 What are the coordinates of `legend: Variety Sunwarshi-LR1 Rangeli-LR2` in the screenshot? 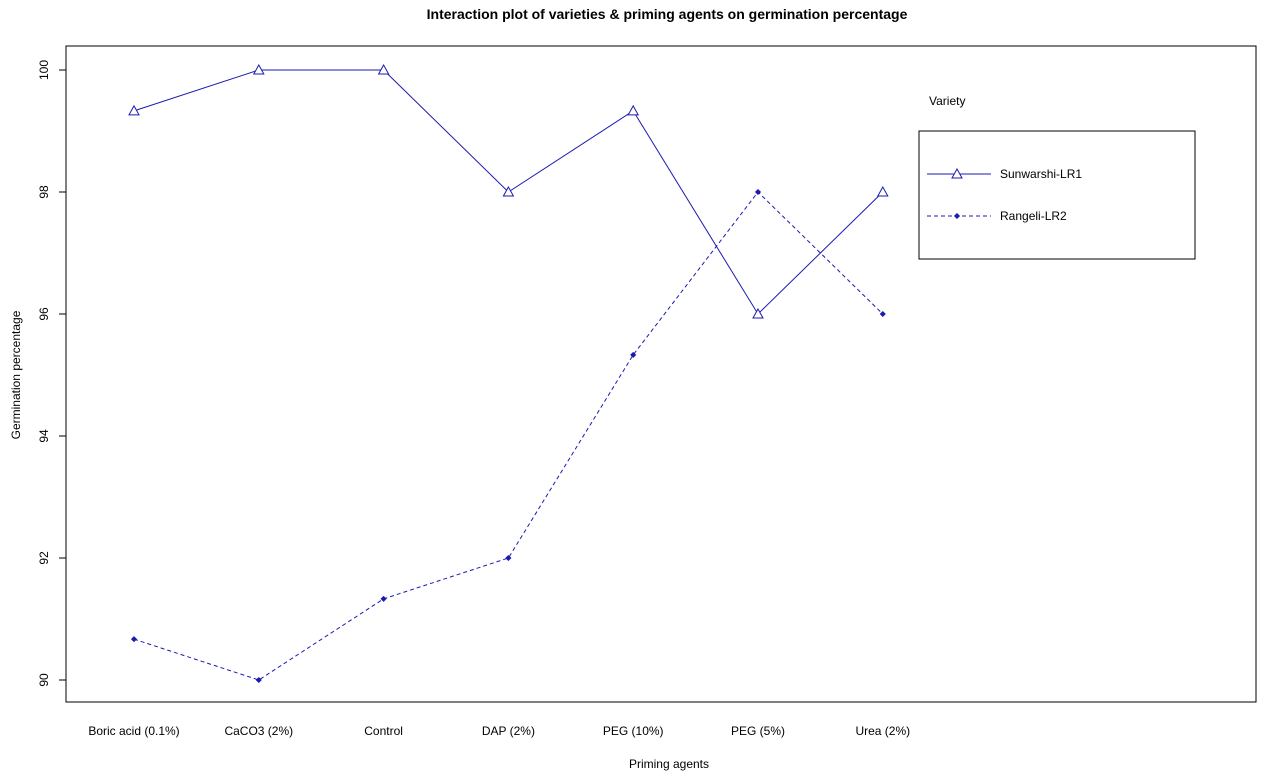 It's located at (1057, 177).